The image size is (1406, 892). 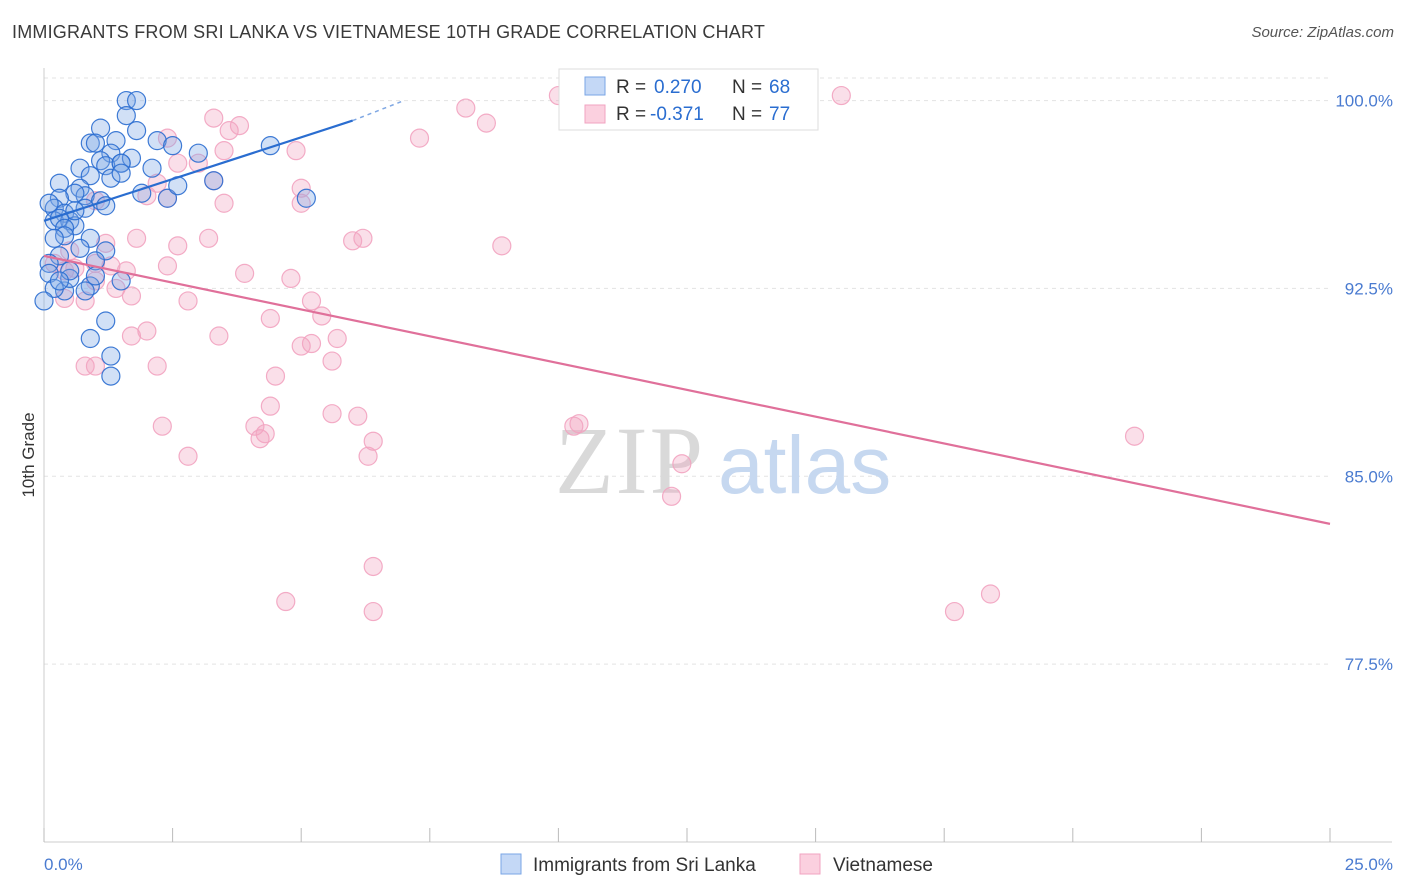 I want to click on legend-swatch-pink, so click(x=595, y=114).